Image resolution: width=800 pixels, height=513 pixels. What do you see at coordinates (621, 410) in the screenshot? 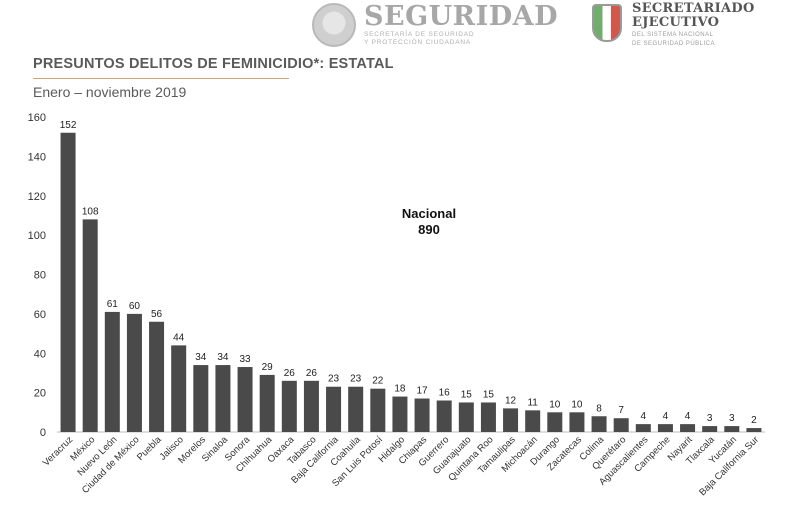
I see `data-label: 7` at bounding box center [621, 410].